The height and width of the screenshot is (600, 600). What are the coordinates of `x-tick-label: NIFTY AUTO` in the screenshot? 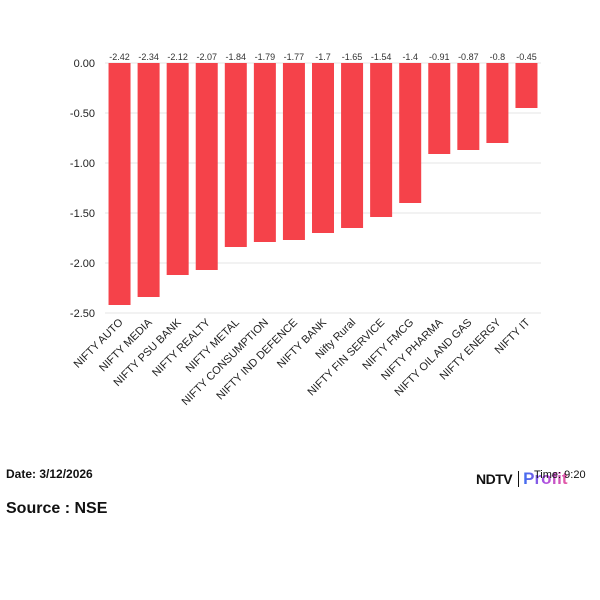 It's located at (99, 343).